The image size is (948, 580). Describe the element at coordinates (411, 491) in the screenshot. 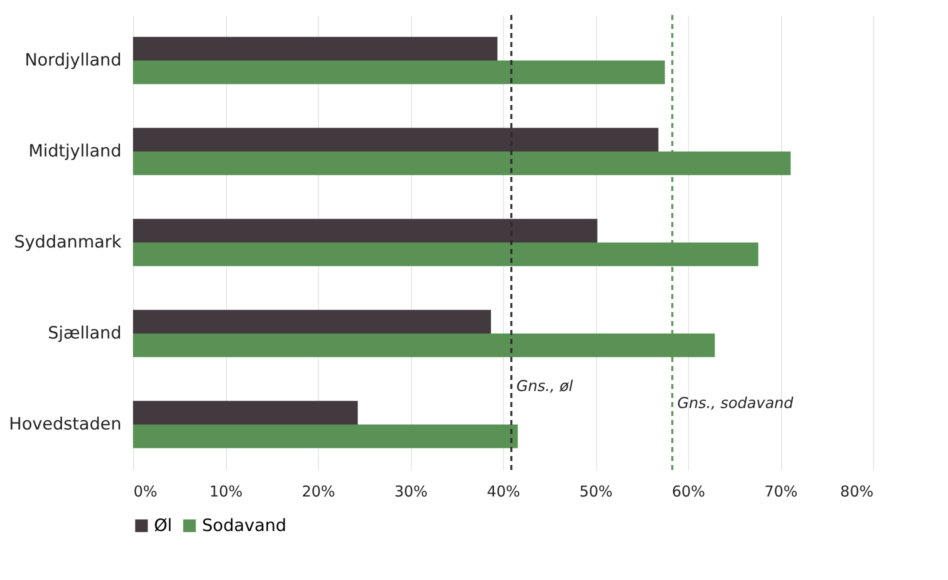

I see `x-tick-label: 30%` at that location.